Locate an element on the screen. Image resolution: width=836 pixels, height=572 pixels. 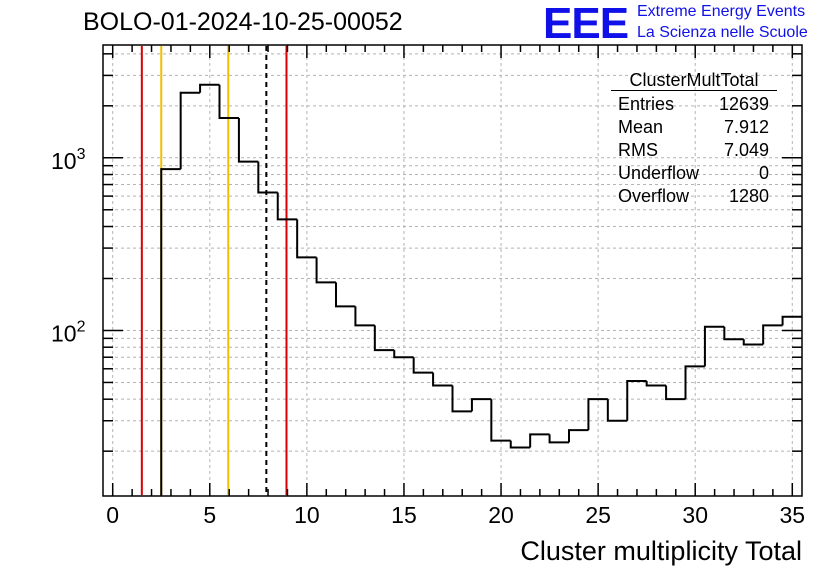
stats-label: Entries is located at coordinates (646, 104).